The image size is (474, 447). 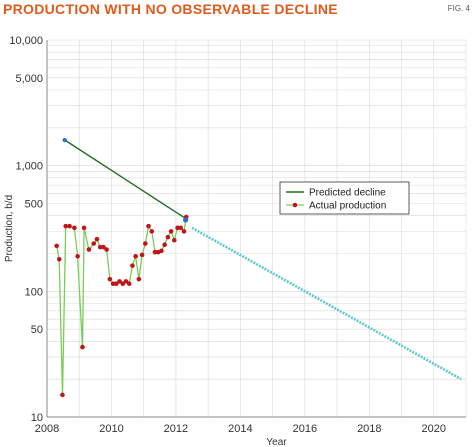 I want to click on y-tick-labels: 10 50 100 500 1,000 5,000 10,000, so click(x=26, y=229).